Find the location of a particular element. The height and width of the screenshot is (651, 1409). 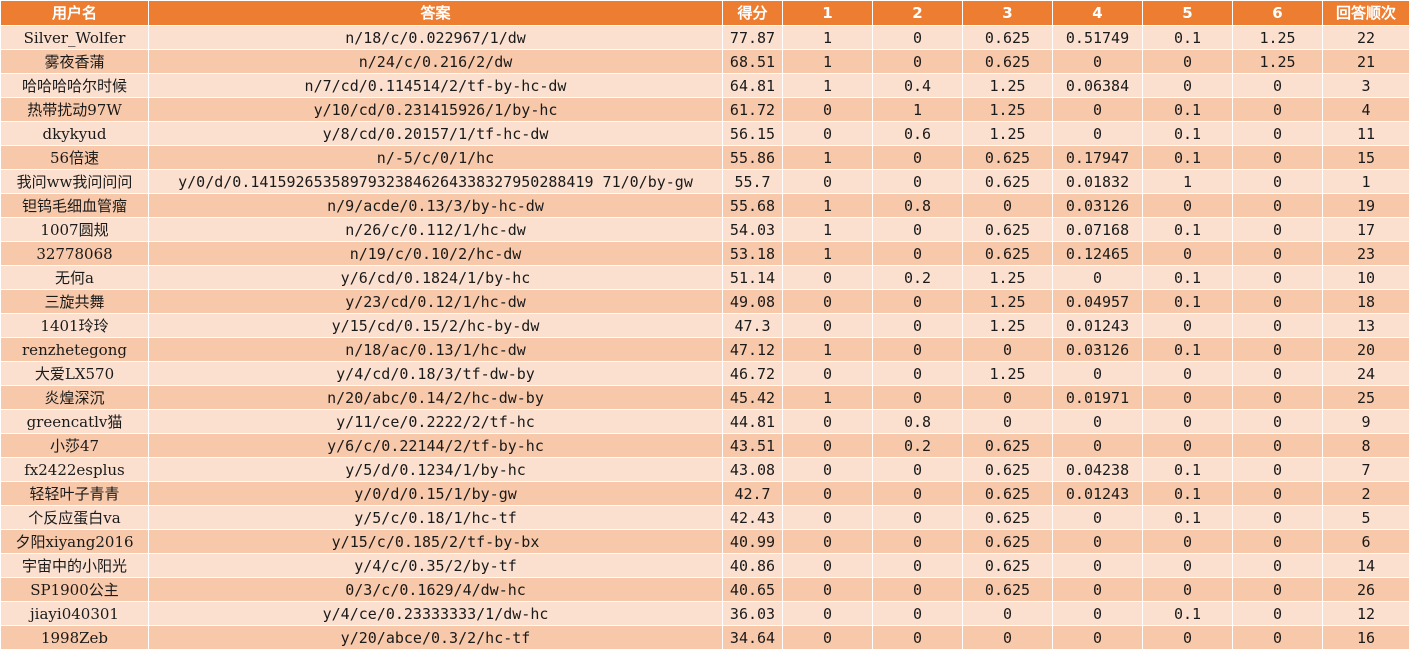

cell-username: 无何a is located at coordinates (74, 277).